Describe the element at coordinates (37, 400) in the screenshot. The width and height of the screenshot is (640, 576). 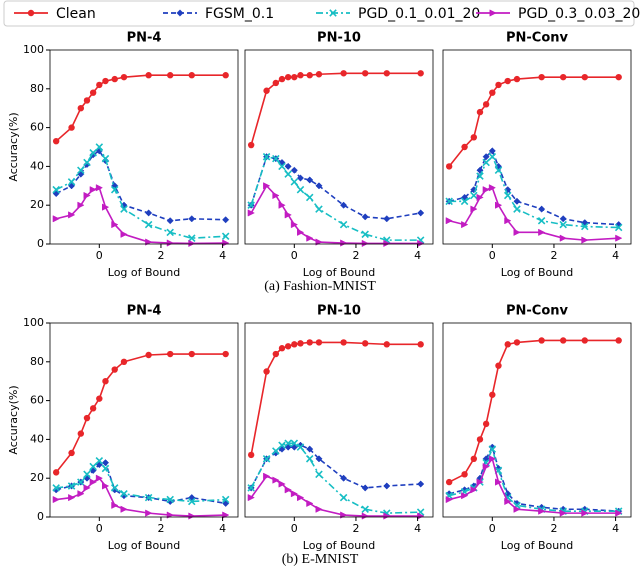
I see `y-tick-label: 60` at that location.